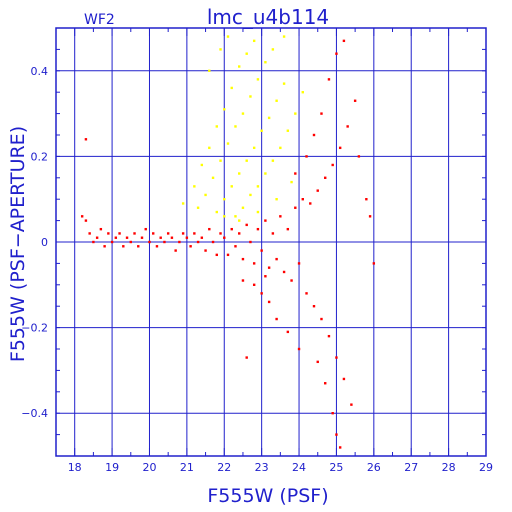 This screenshot has width=512, height=512. What do you see at coordinates (411, 467) in the screenshot?
I see `x-tick-label: 27` at bounding box center [411, 467].